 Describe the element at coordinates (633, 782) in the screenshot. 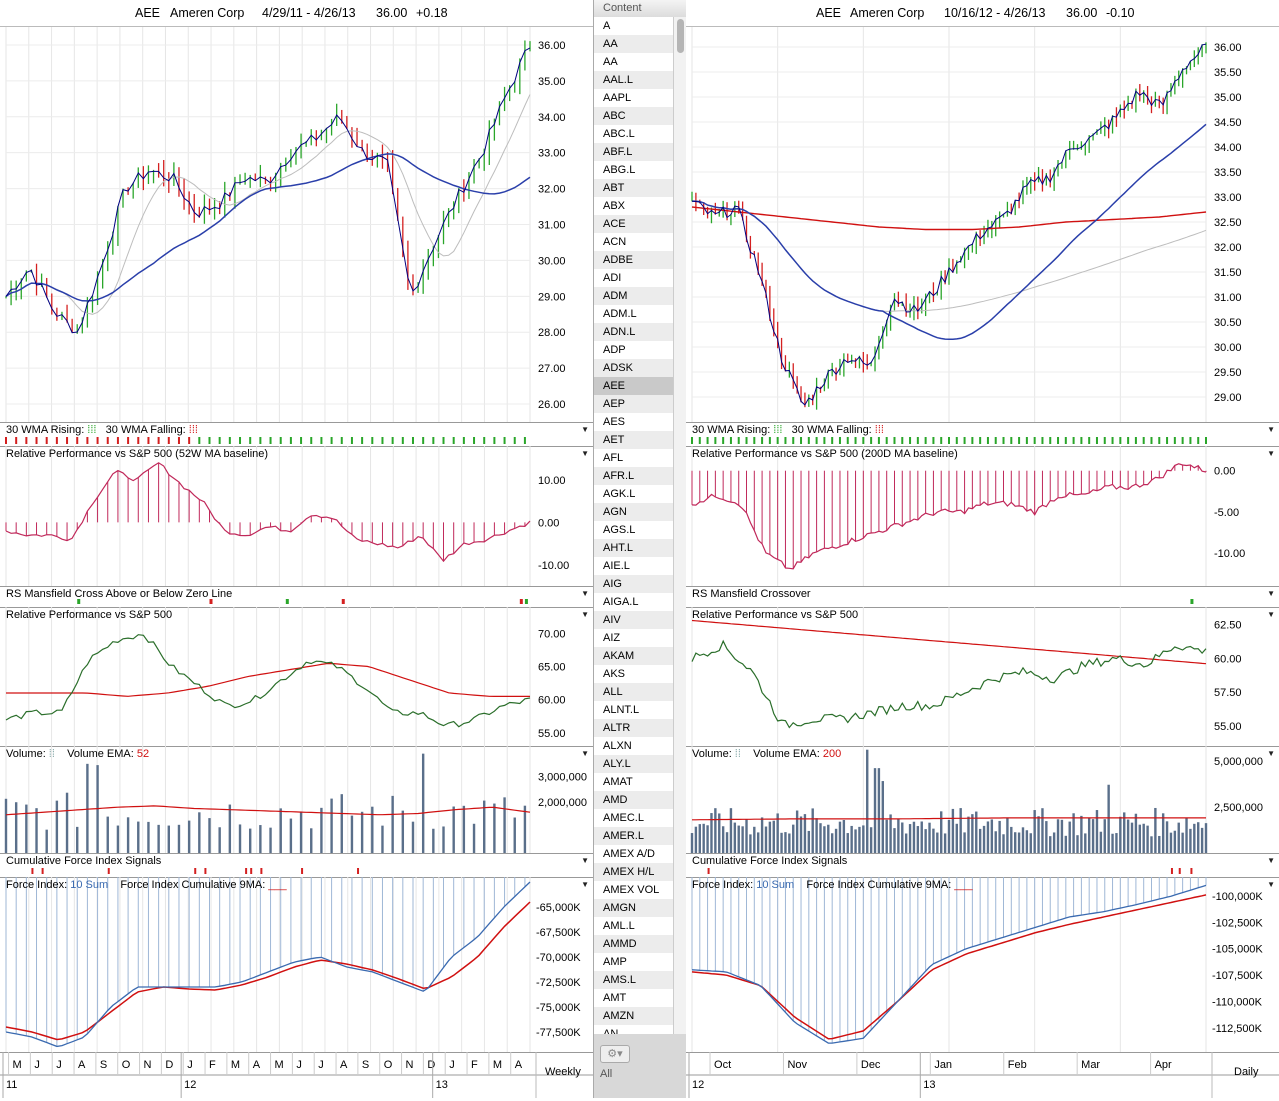

I see `symbol-list-item: AMAT` at that location.